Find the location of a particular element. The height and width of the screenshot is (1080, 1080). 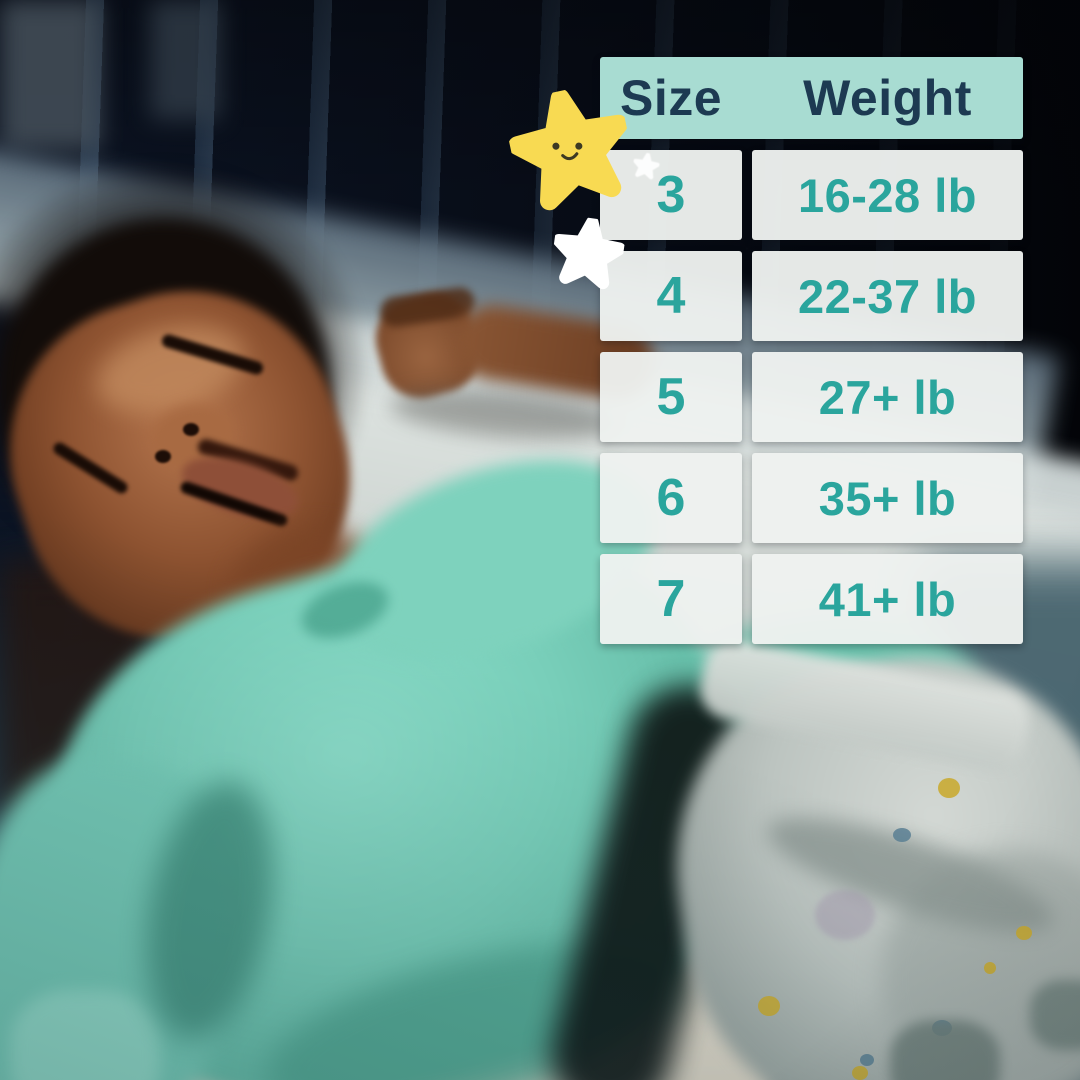

table-header: Size Weight is located at coordinates (811, 98).